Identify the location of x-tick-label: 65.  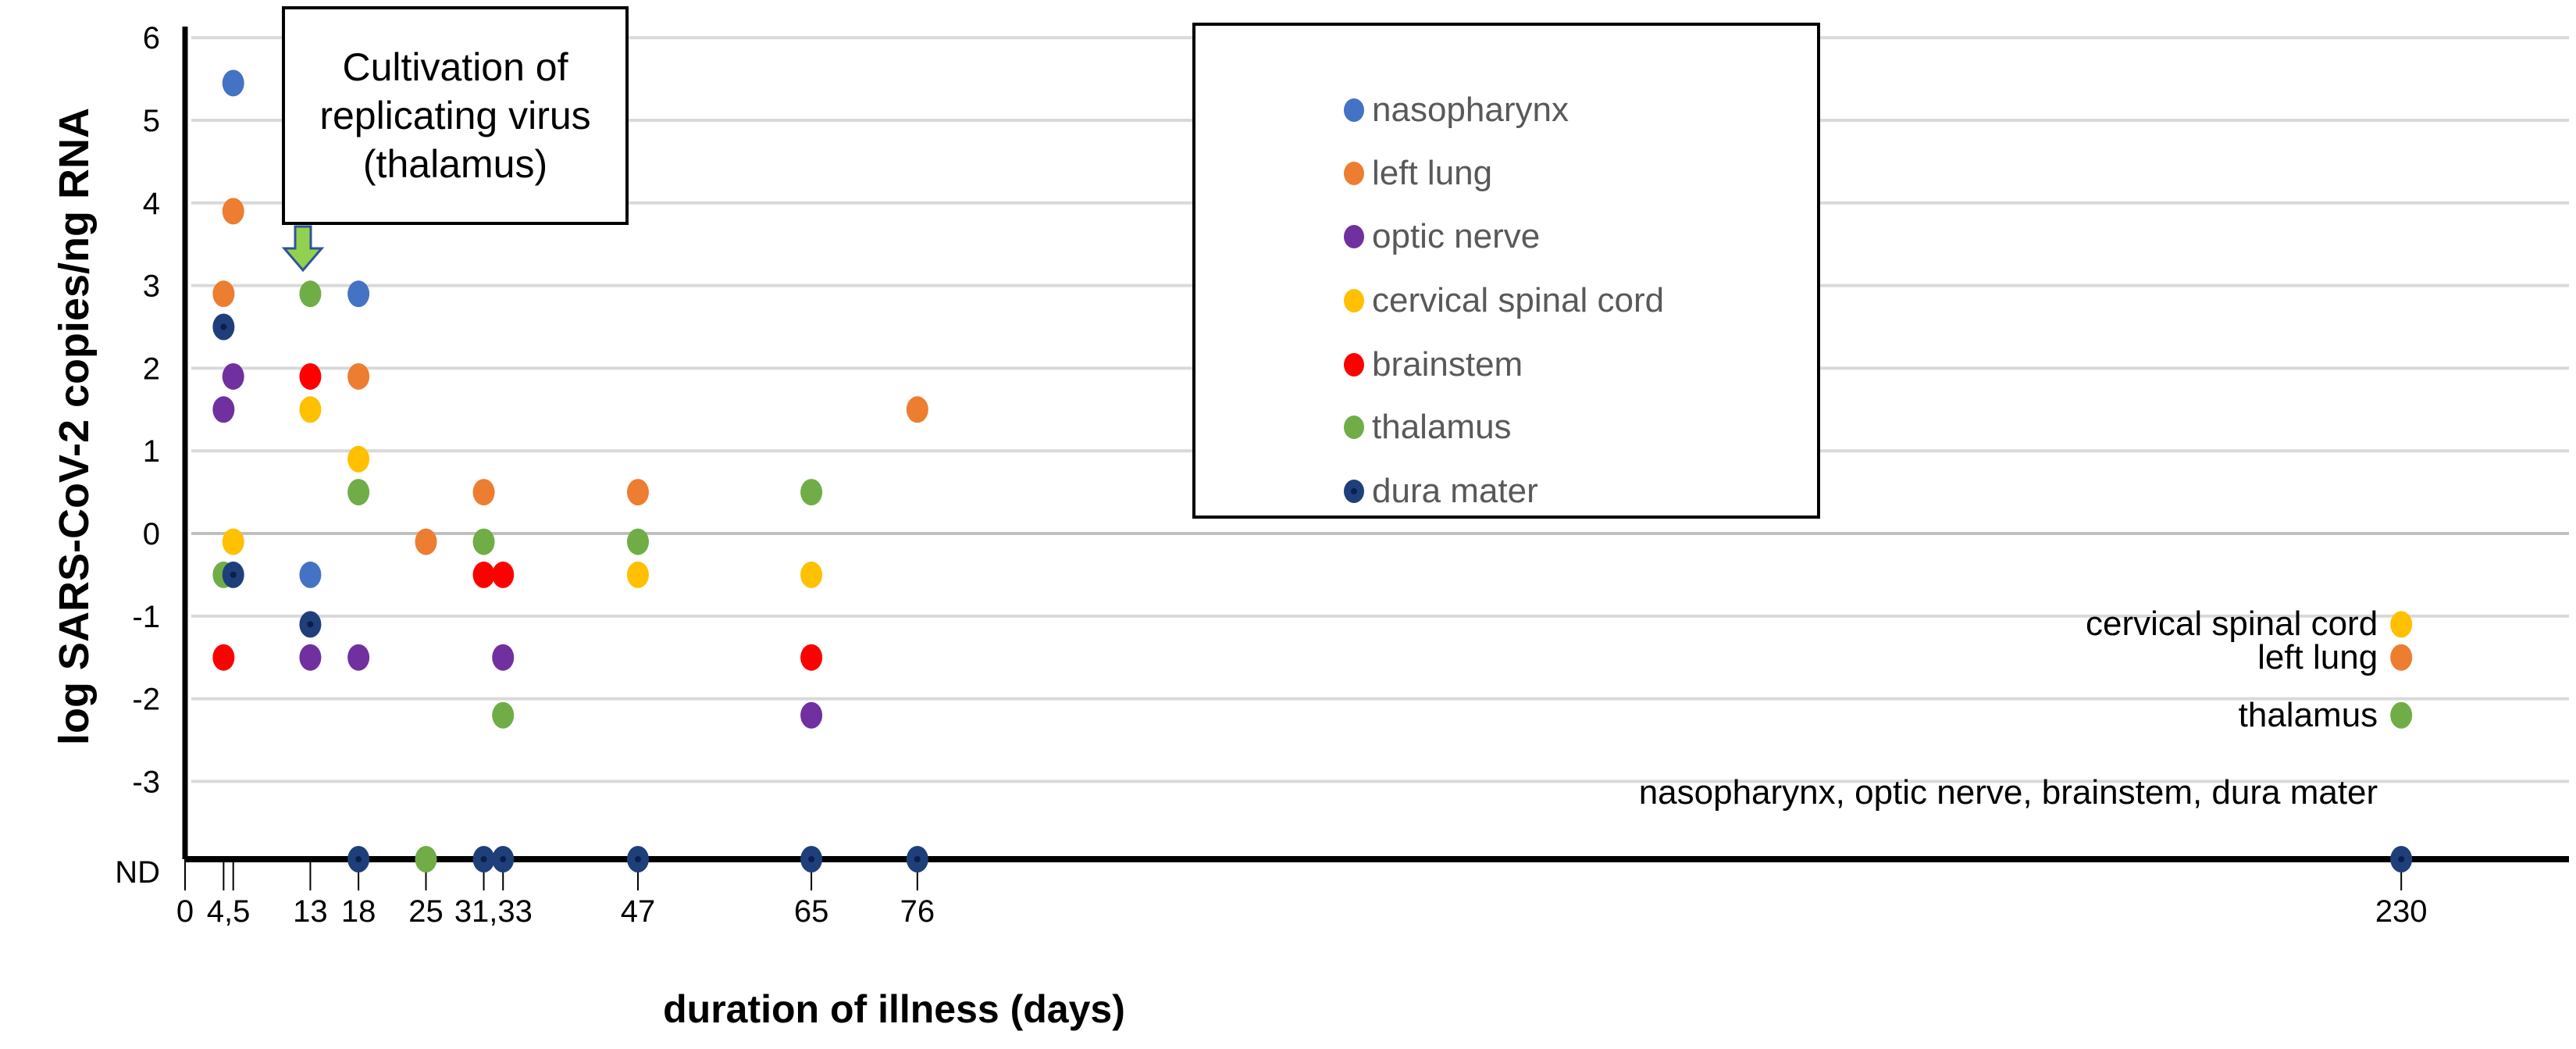
(811, 911).